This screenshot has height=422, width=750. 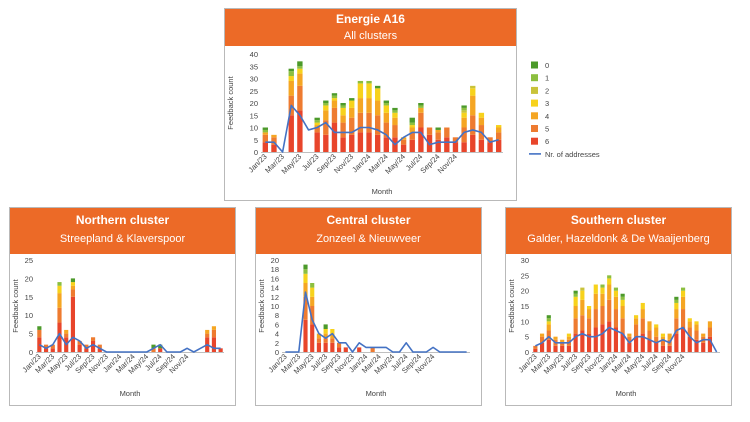 What do you see at coordinates (626, 393) in the screenshot?
I see `x-axis-title: Month` at bounding box center [626, 393].